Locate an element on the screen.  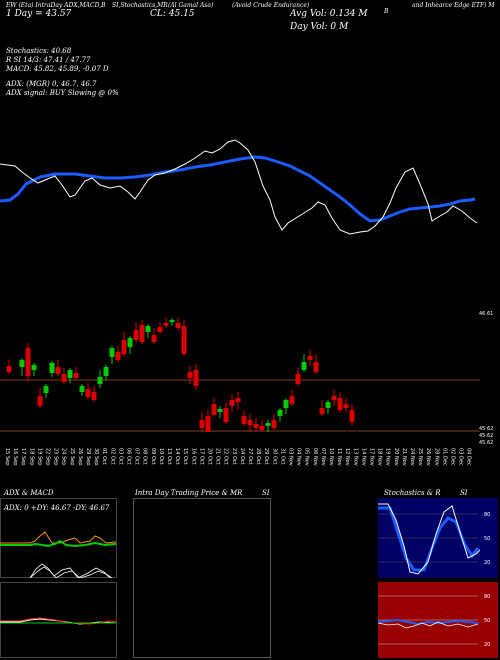
date-tick-label: 15 Oct is located at coordinates (185, 456).